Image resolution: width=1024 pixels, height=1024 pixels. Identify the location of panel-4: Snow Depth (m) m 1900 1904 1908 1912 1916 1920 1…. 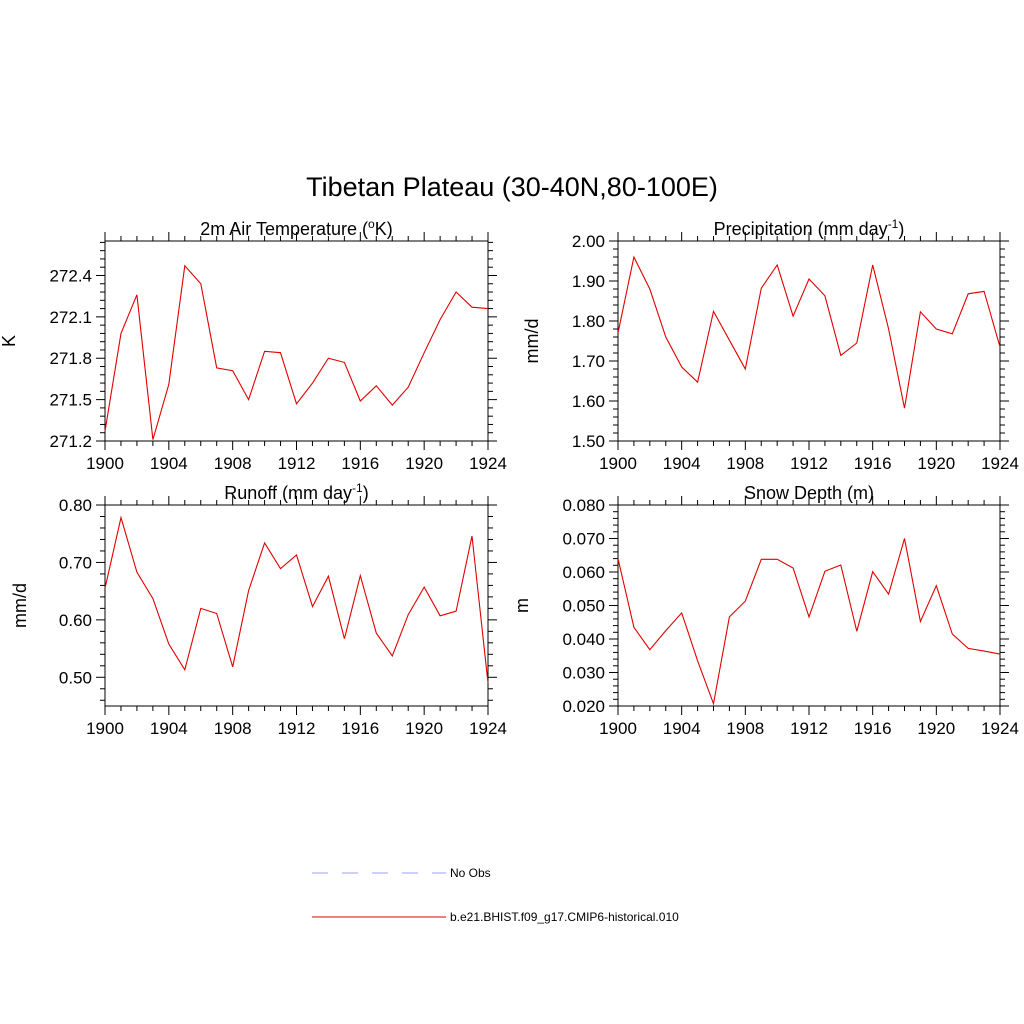
(765, 610).